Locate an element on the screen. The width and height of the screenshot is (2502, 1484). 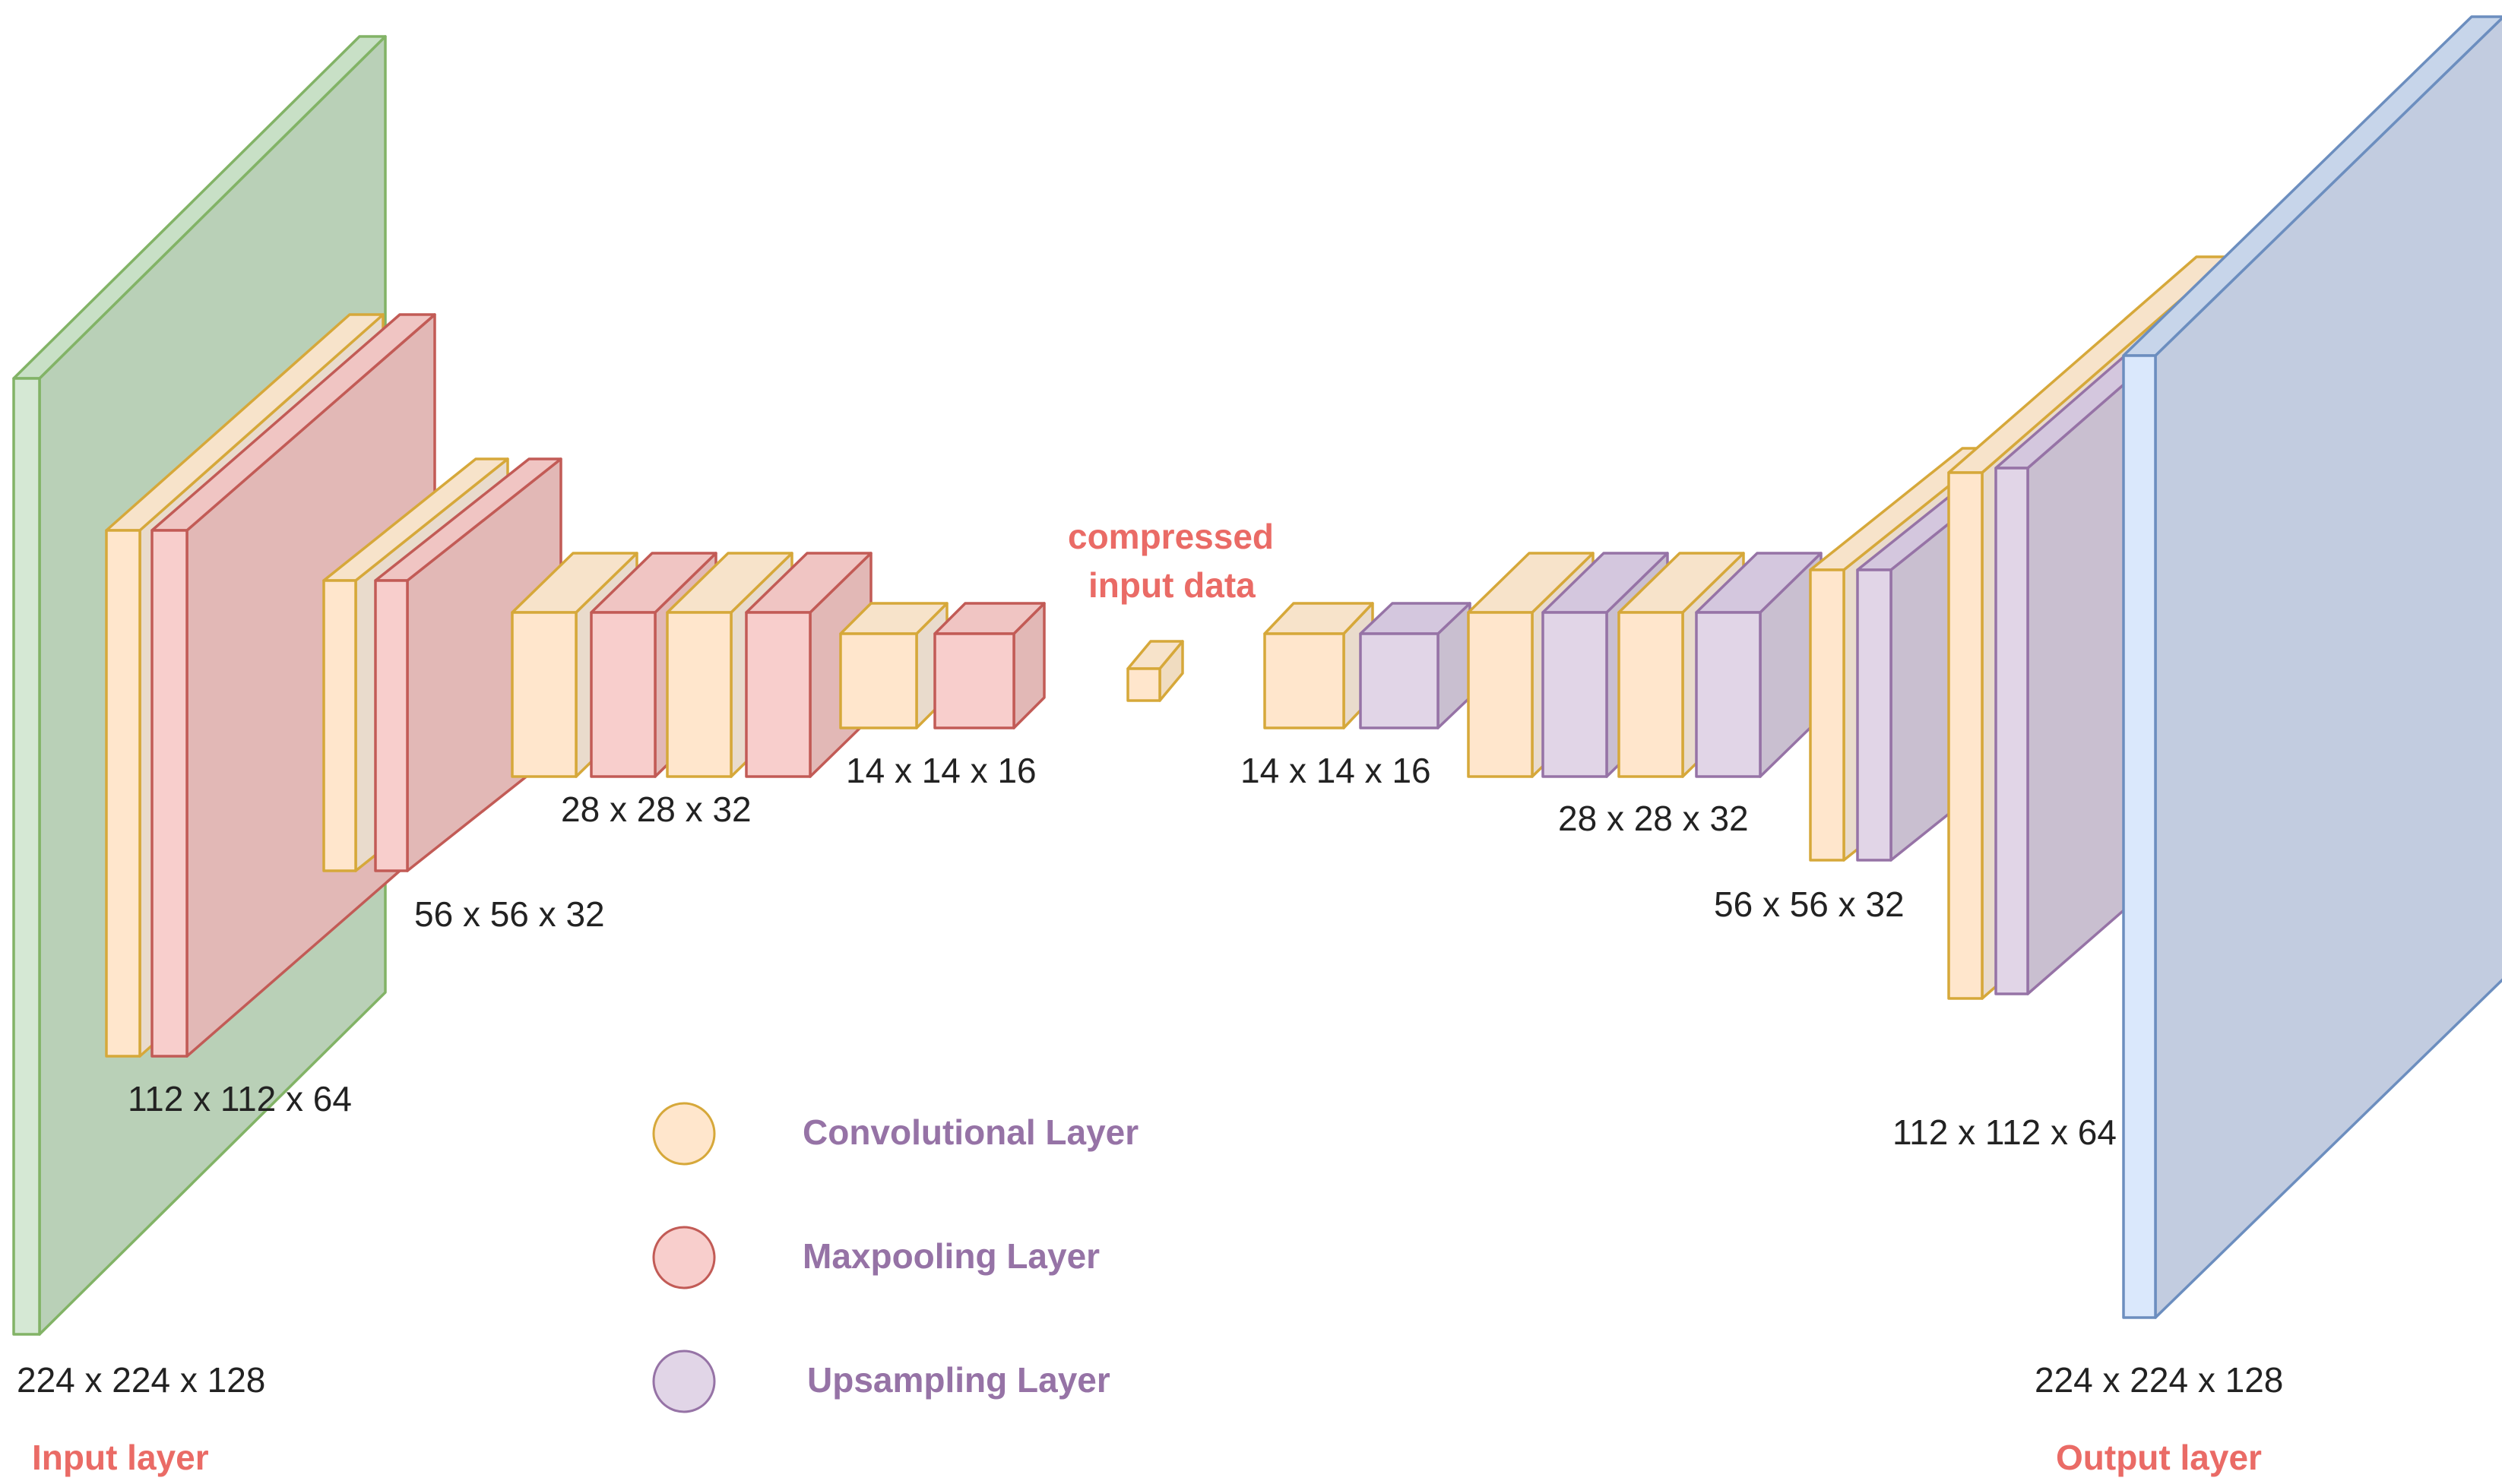
encoder-conv-block-2-front-face is located at coordinates (339, 725).